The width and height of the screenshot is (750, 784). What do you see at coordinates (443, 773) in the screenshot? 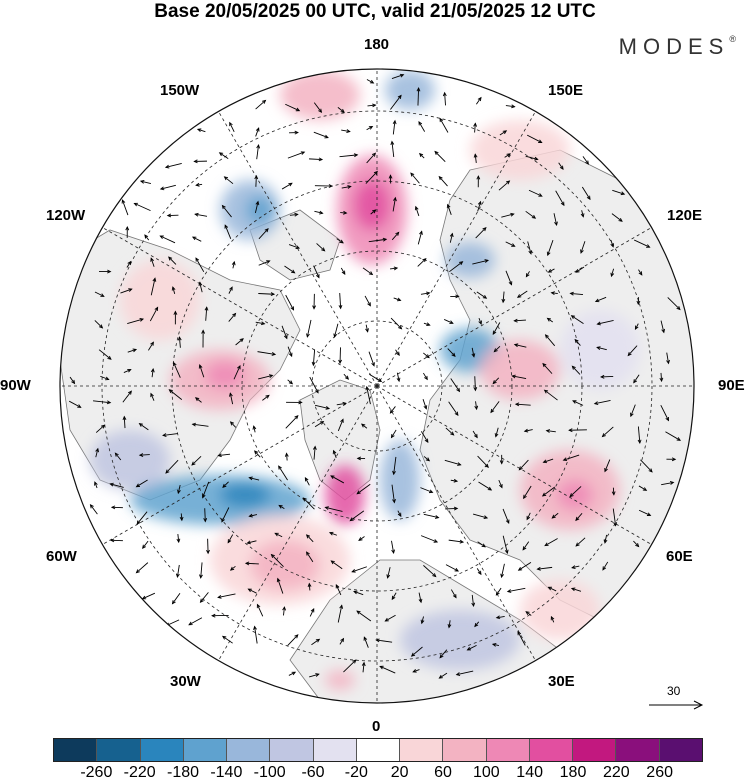
I see `colorbar-tick-label: 60` at bounding box center [443, 773].